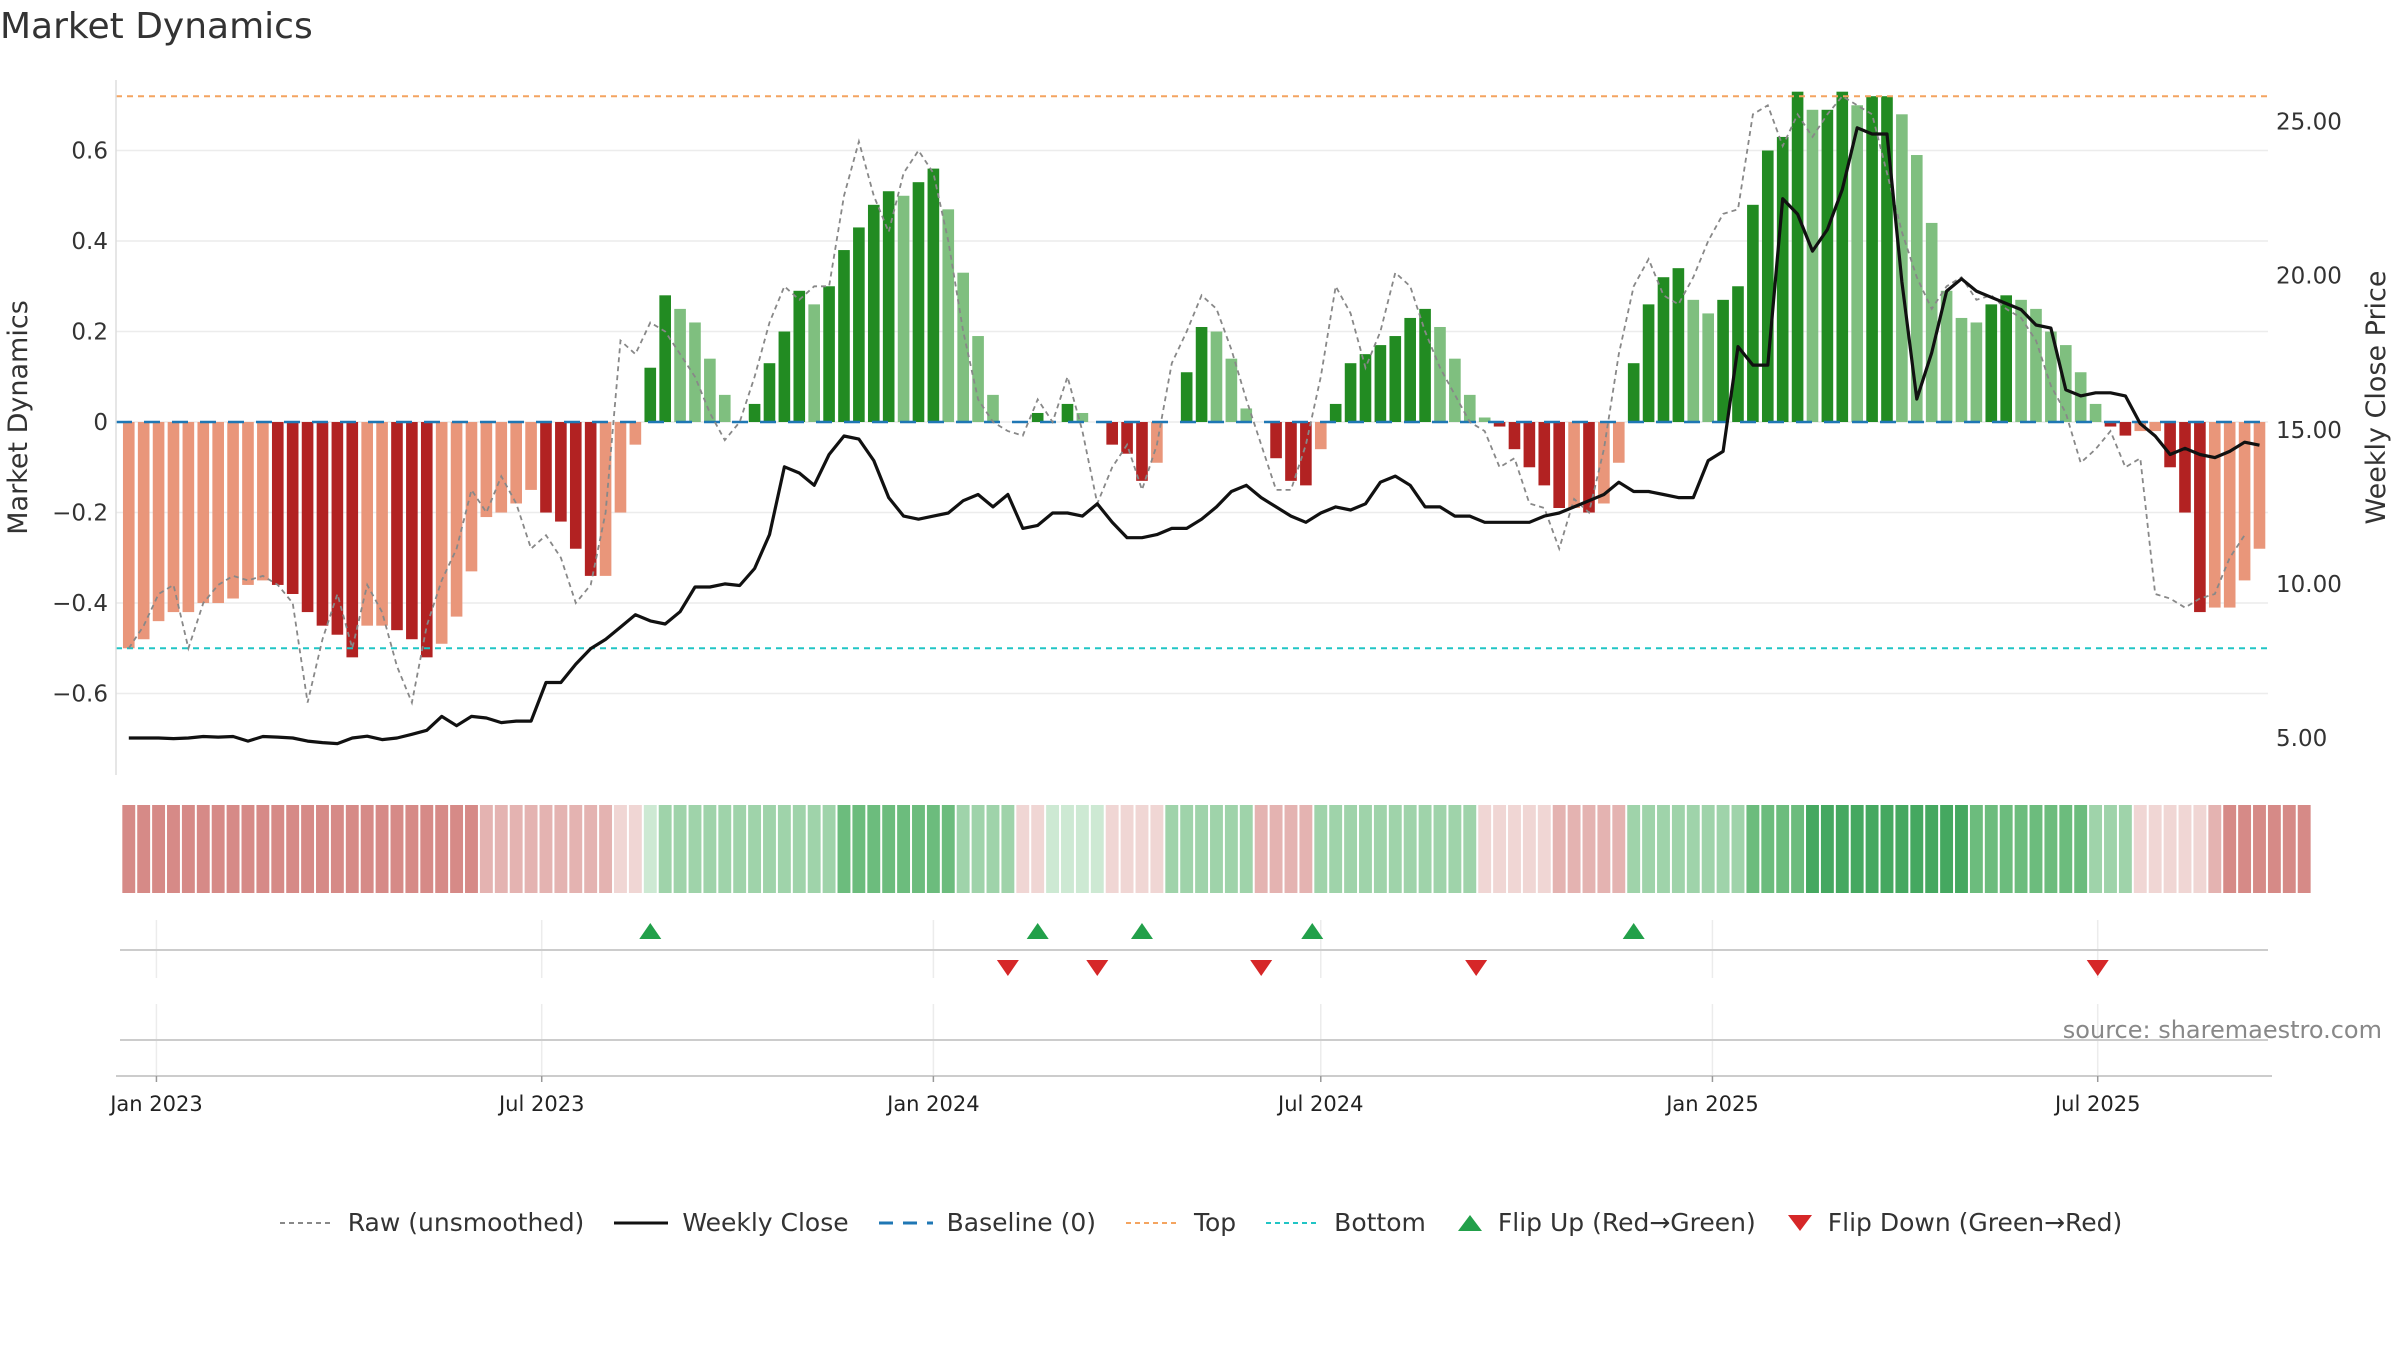 Image resolution: width=2400 pixels, height=1350 pixels. What do you see at coordinates (1293, 1222) in the screenshot?
I see `bottom-swatch-icon` at bounding box center [1293, 1222].